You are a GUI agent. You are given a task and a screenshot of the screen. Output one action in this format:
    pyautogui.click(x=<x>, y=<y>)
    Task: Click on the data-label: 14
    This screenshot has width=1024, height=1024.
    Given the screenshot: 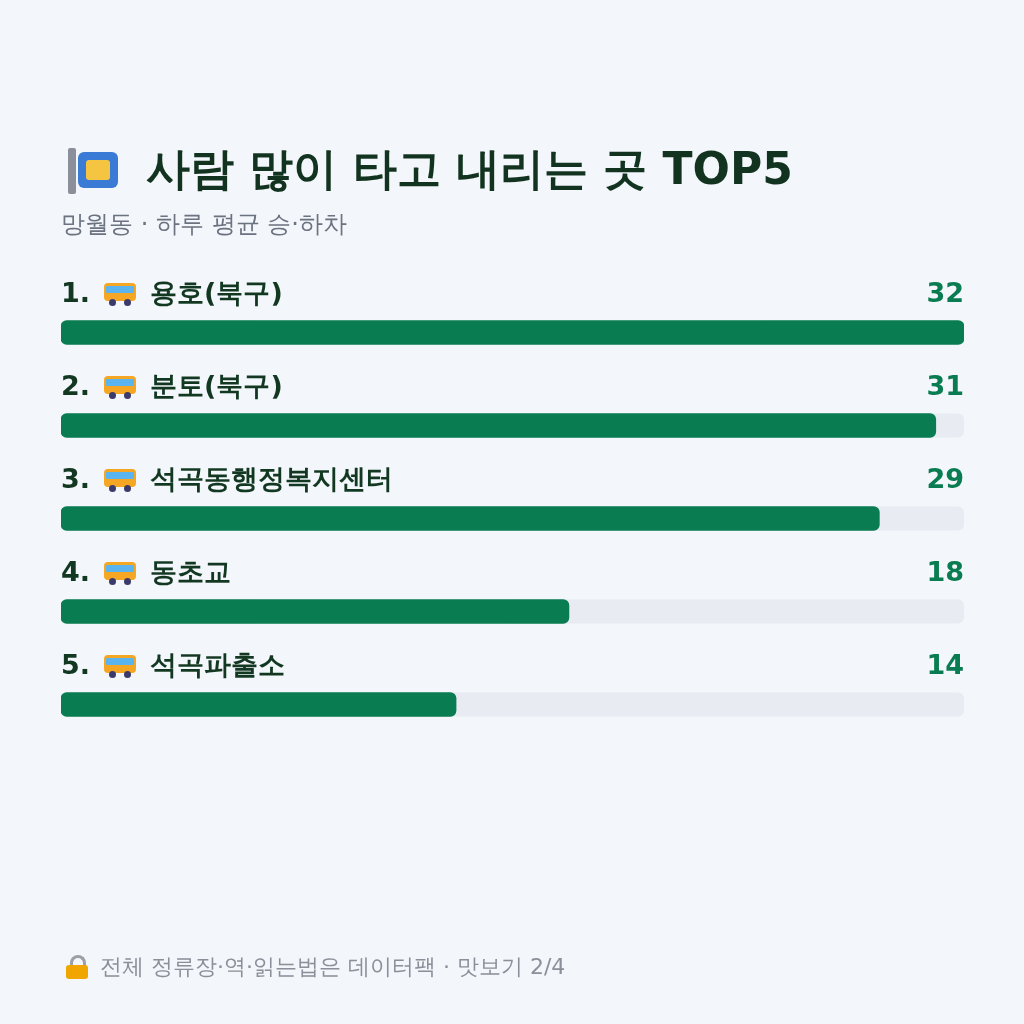 What is the action you would take?
    pyautogui.click(x=945, y=664)
    